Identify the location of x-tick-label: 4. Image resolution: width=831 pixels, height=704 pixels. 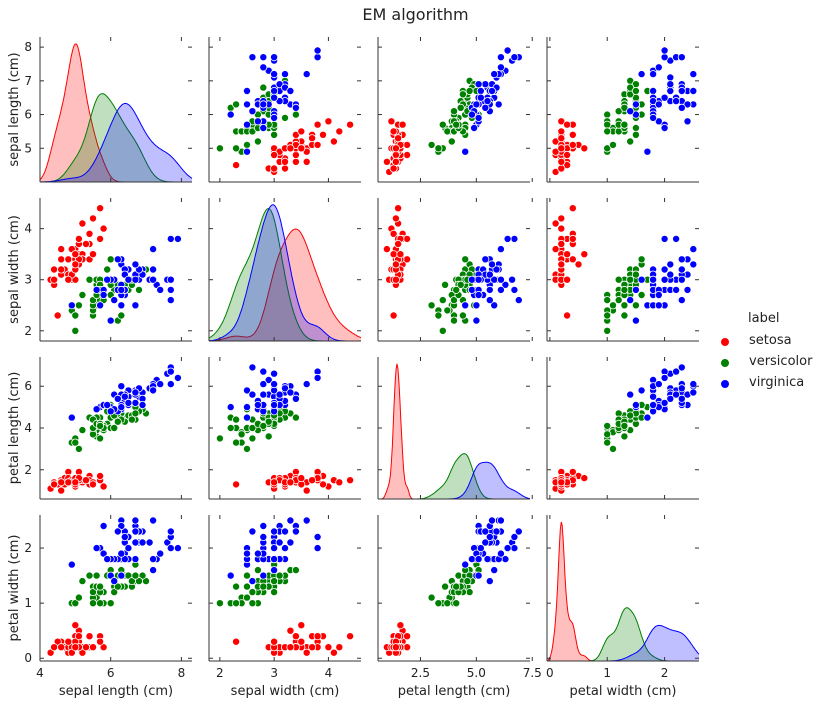
(40, 673).